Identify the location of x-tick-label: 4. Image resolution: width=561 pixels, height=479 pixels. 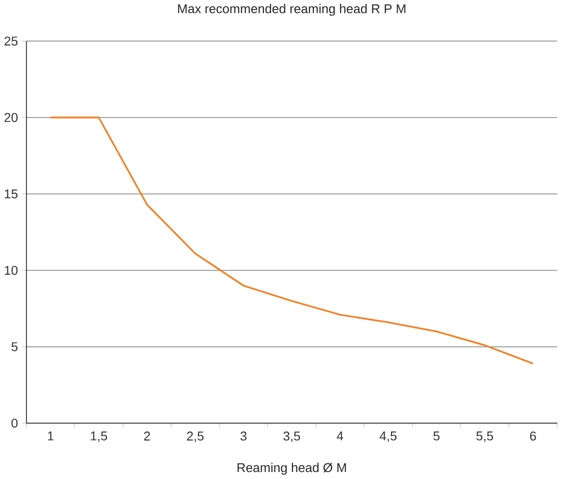
(340, 436).